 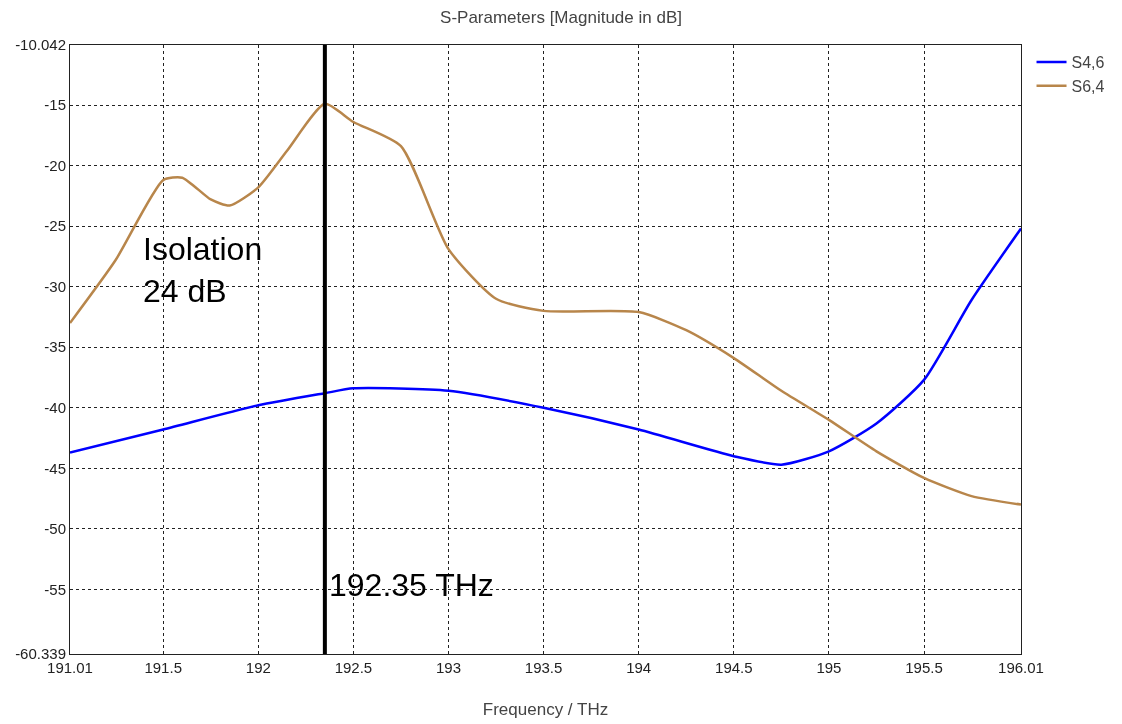 I want to click on x-tick-label: 194.5, so click(x=734, y=667).